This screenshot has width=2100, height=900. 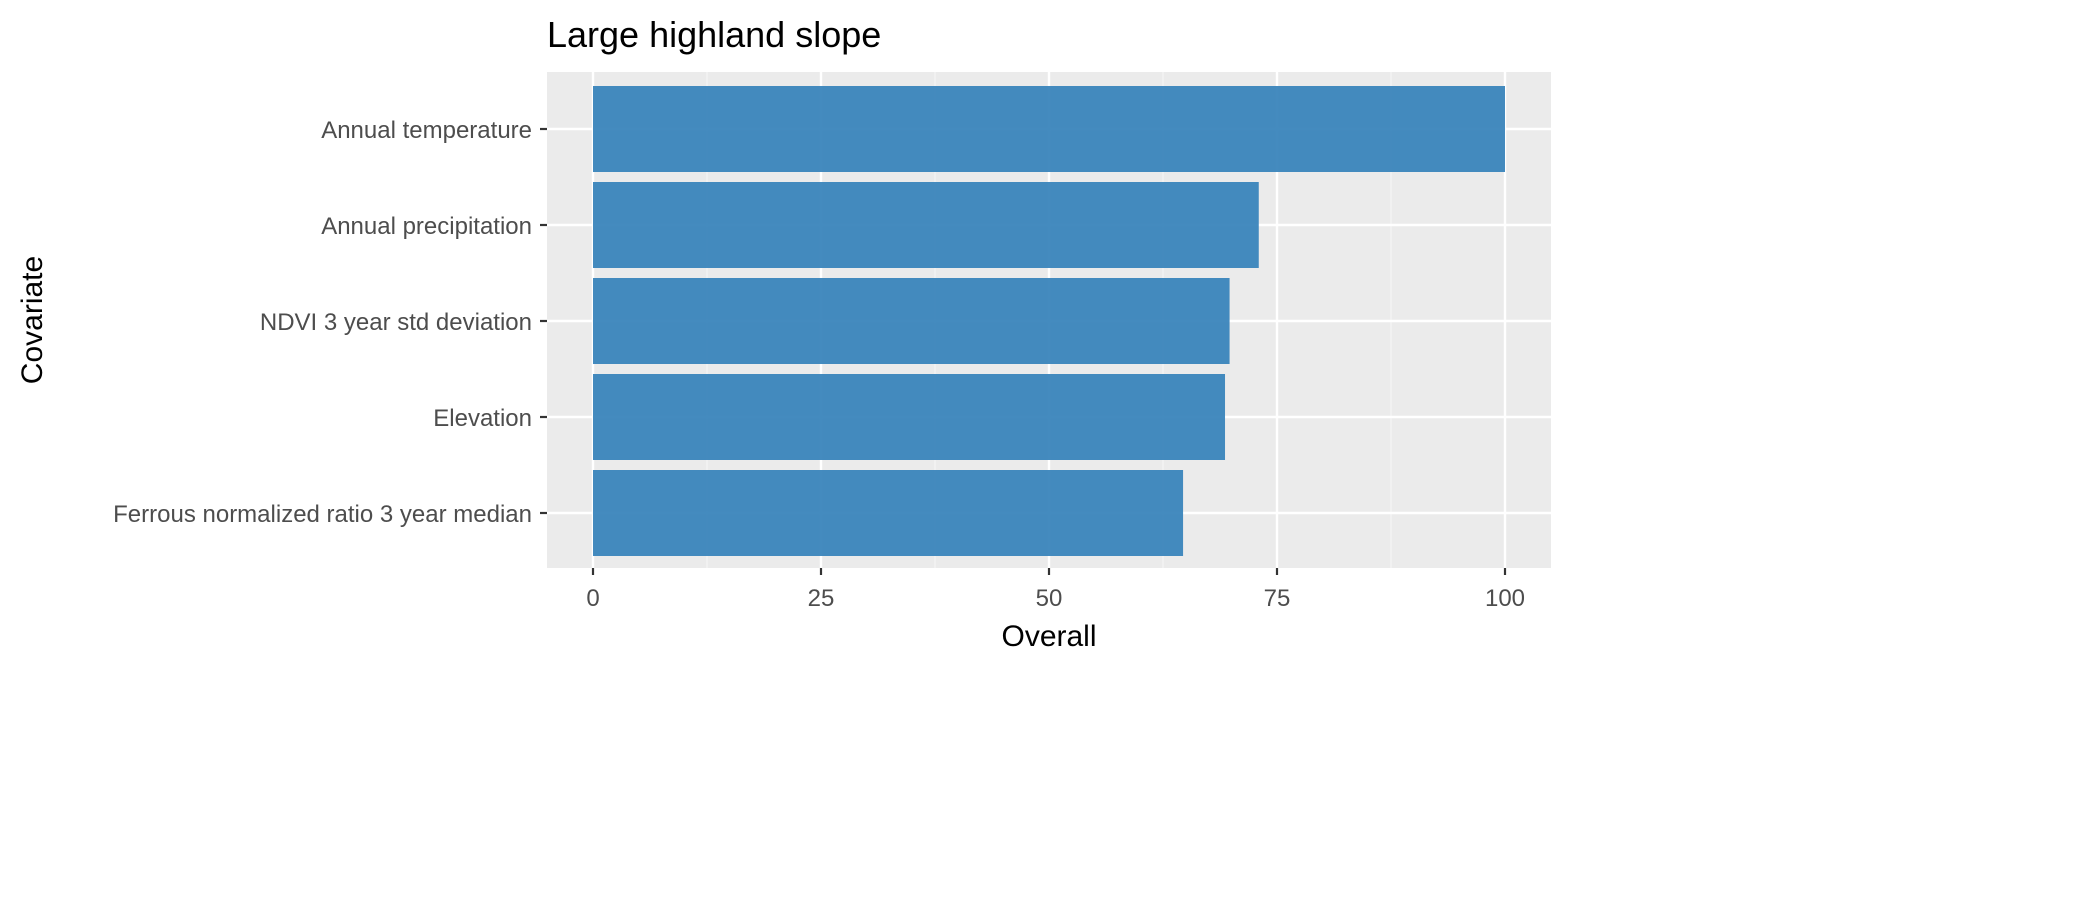 What do you see at coordinates (322, 514) in the screenshot?
I see `y-tick-label: Ferrous normalized ratio 3 year median` at bounding box center [322, 514].